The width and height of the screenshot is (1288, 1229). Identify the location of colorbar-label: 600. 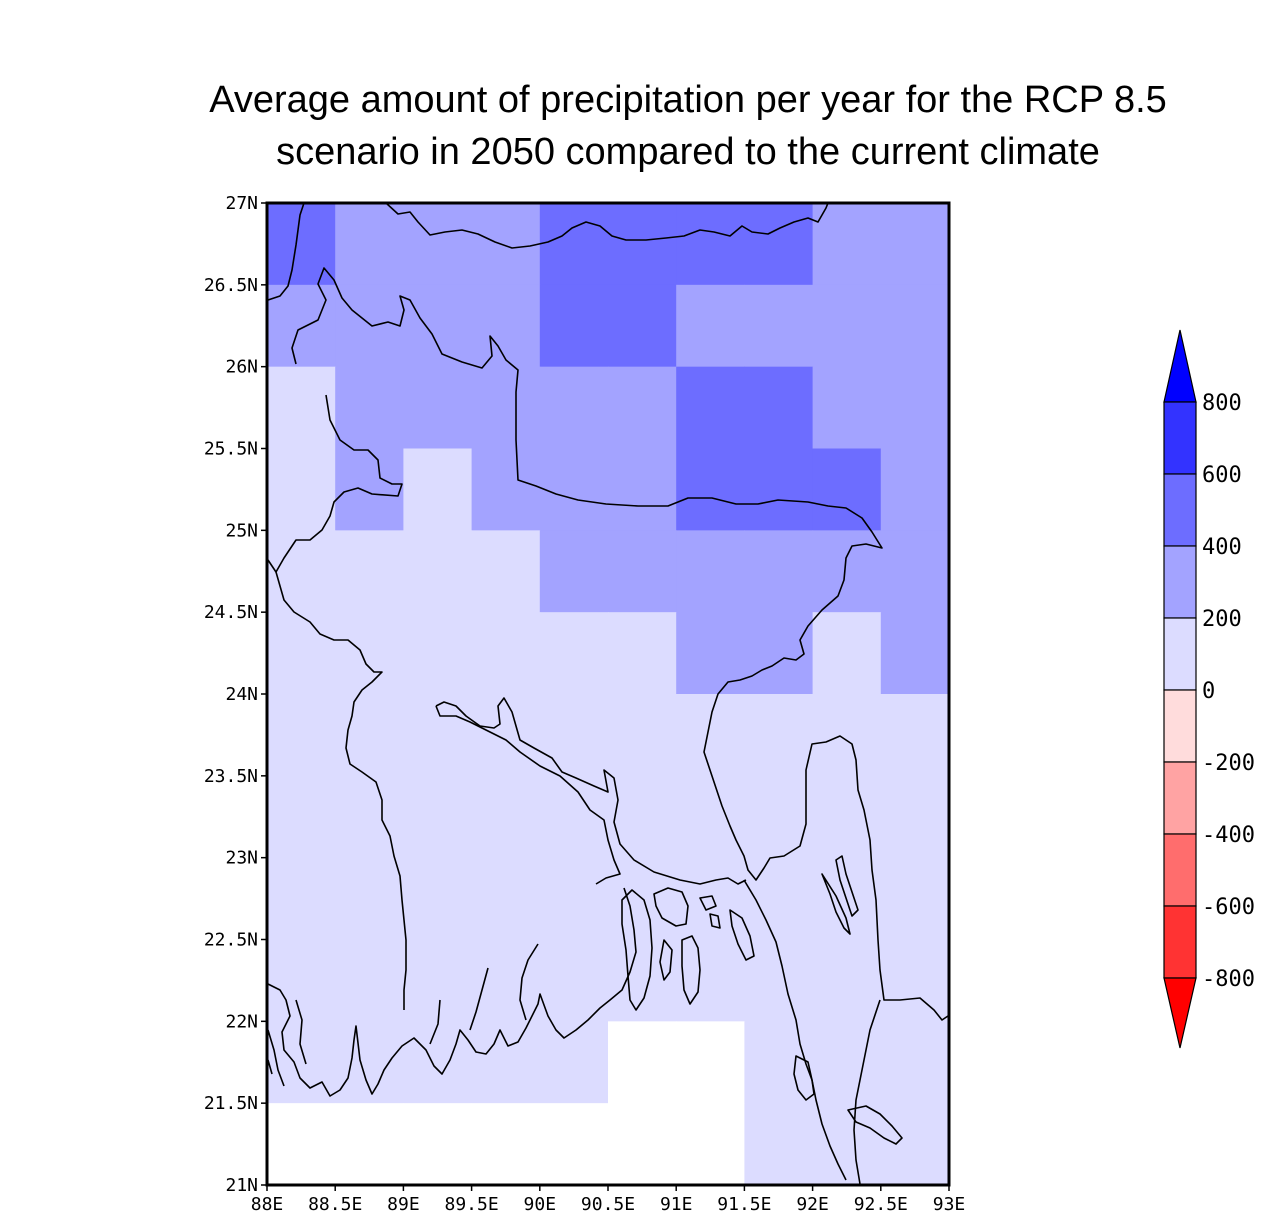
(1222, 475).